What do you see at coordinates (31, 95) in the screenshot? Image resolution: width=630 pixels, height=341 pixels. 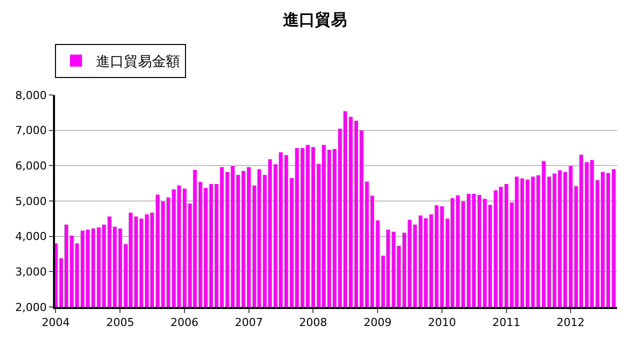 I see `y-tick-label: 8,000` at bounding box center [31, 95].